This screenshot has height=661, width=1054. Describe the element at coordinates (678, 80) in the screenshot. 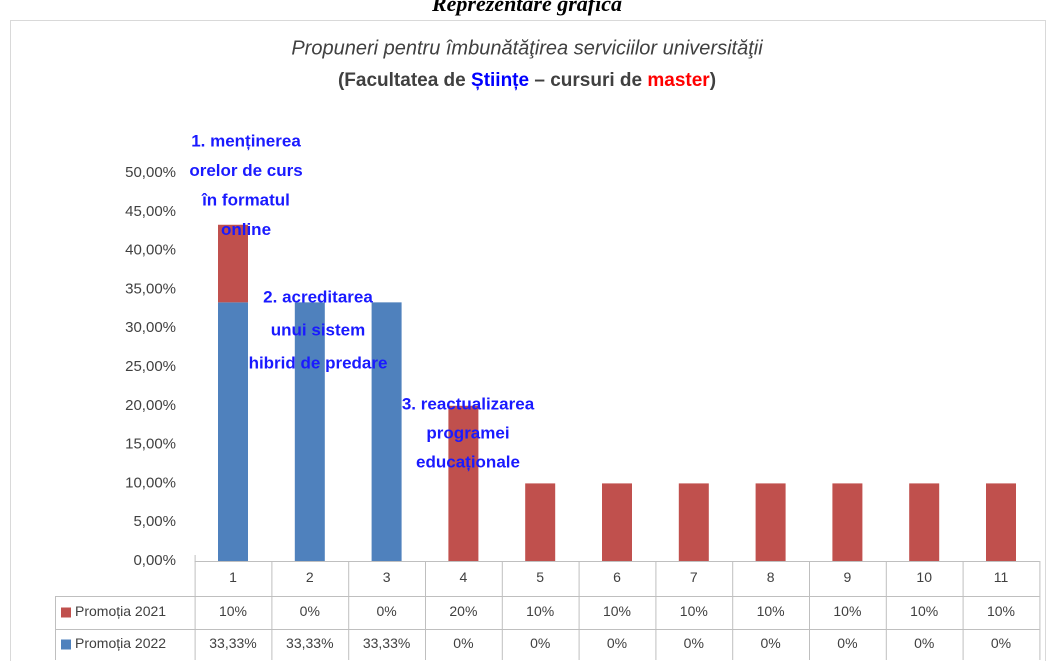

I see `subtitle-part: master` at that location.